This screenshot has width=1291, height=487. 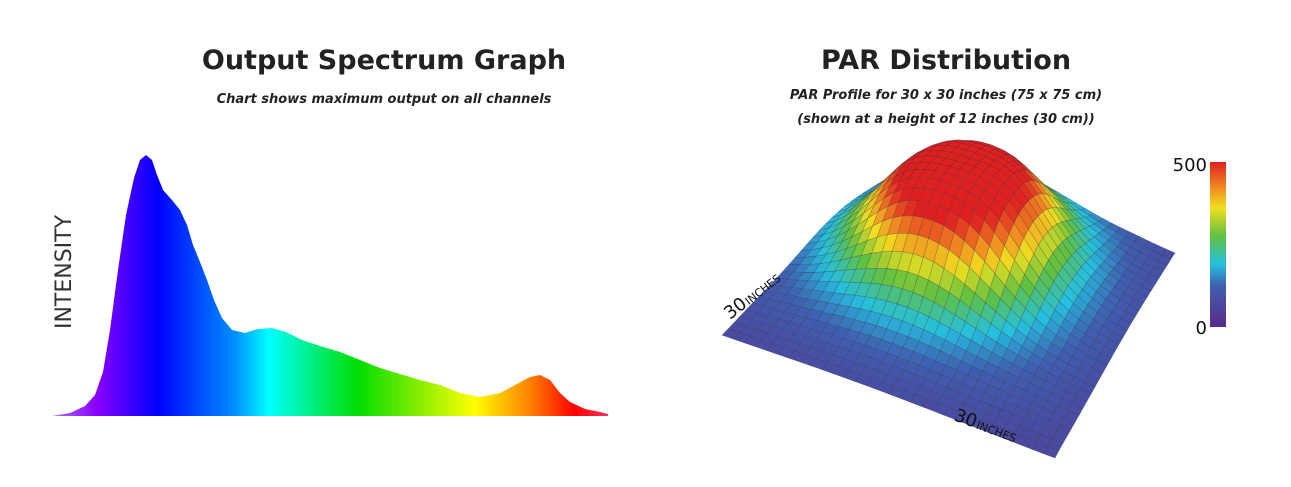 What do you see at coordinates (1051, 452) in the screenshot?
I see `surface-cell` at bounding box center [1051, 452].